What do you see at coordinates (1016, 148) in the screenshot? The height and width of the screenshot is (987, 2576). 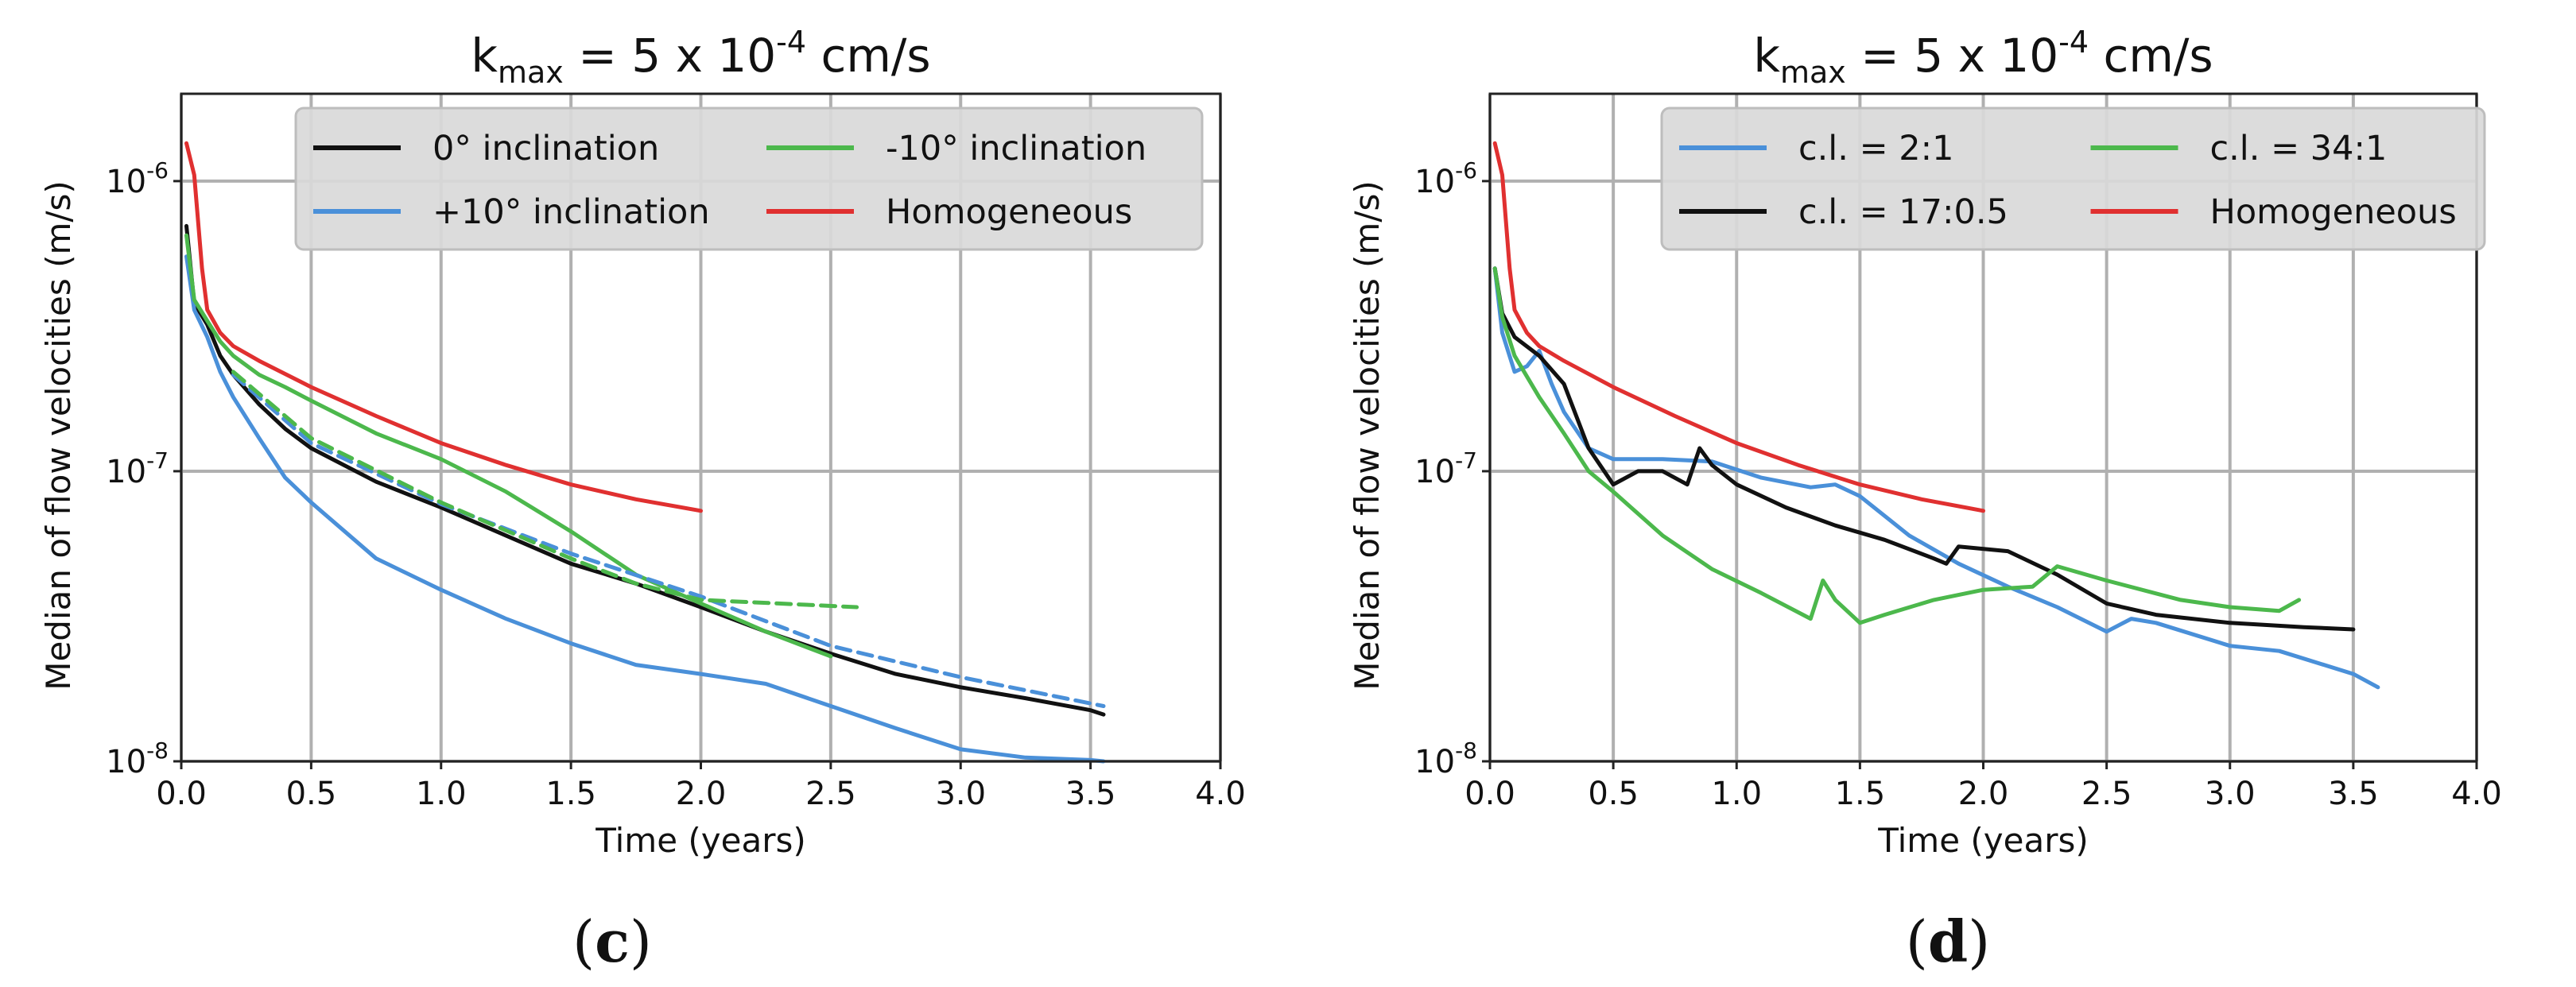 I see `legend-label: -10° inclination` at bounding box center [1016, 148].